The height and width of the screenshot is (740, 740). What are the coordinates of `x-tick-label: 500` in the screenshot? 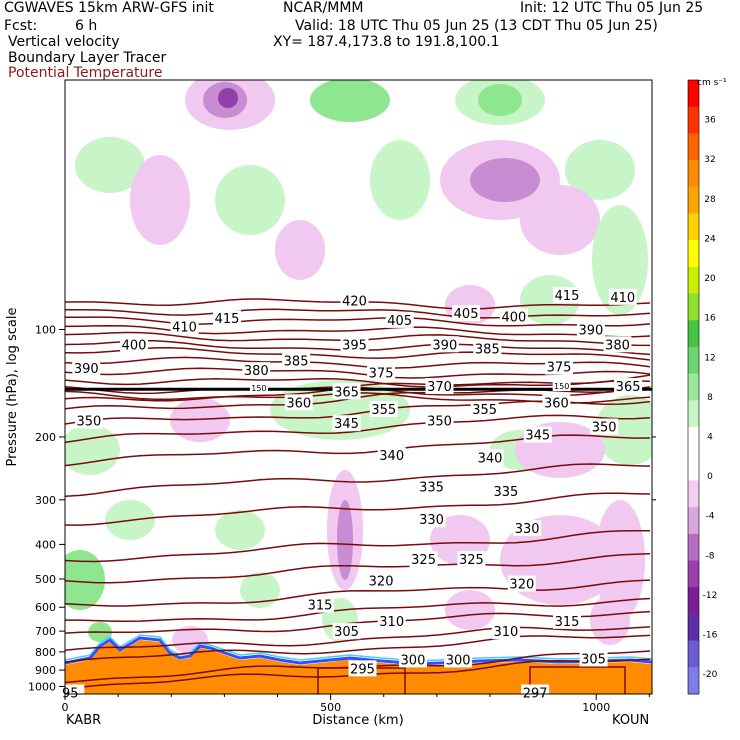 It's located at (330, 707).